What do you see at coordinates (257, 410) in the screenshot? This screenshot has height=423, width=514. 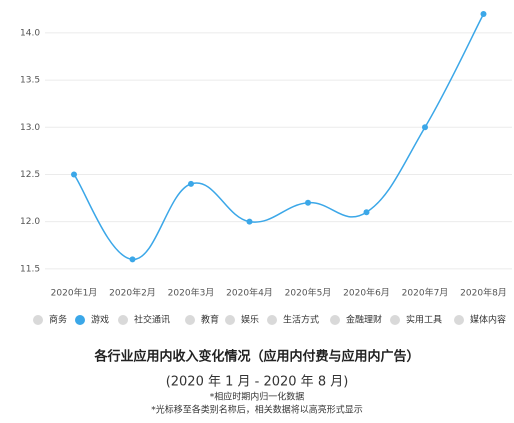 I see `note: *光标移至各类别名称后，相关数据将以高亮形式显示` at bounding box center [257, 410].